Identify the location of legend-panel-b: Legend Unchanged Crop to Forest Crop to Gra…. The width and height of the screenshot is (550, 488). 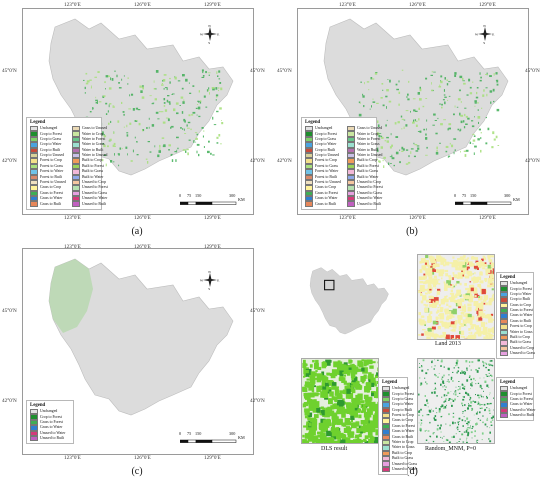
(342, 163).